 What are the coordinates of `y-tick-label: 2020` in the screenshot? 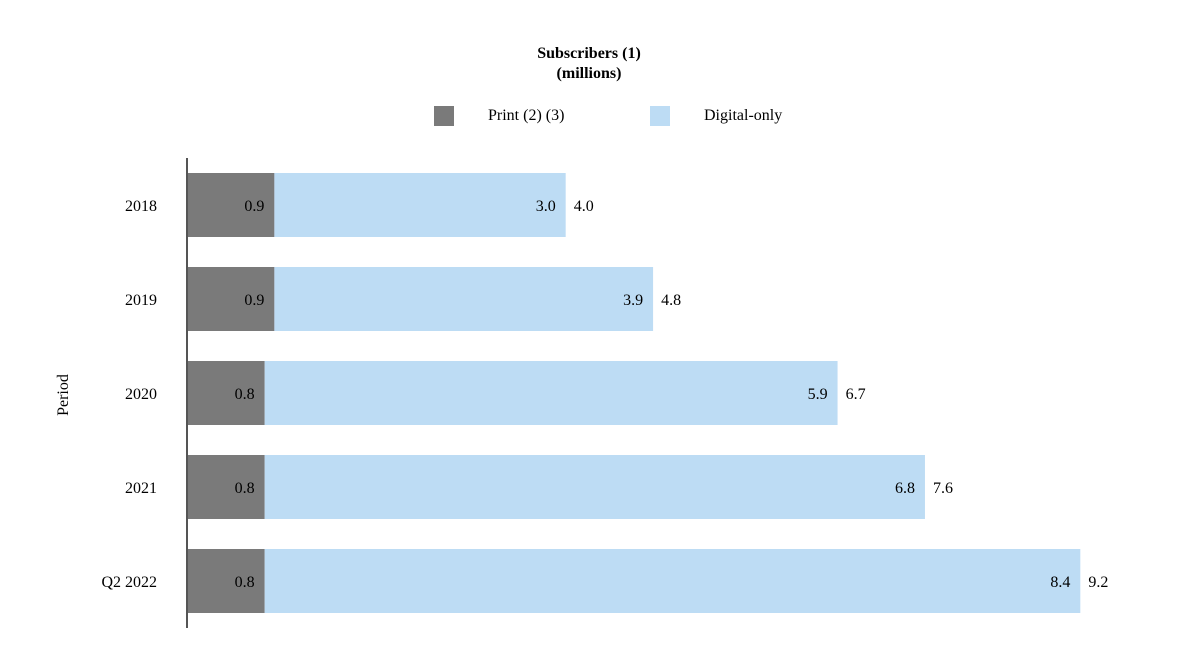 It's located at (141, 394).